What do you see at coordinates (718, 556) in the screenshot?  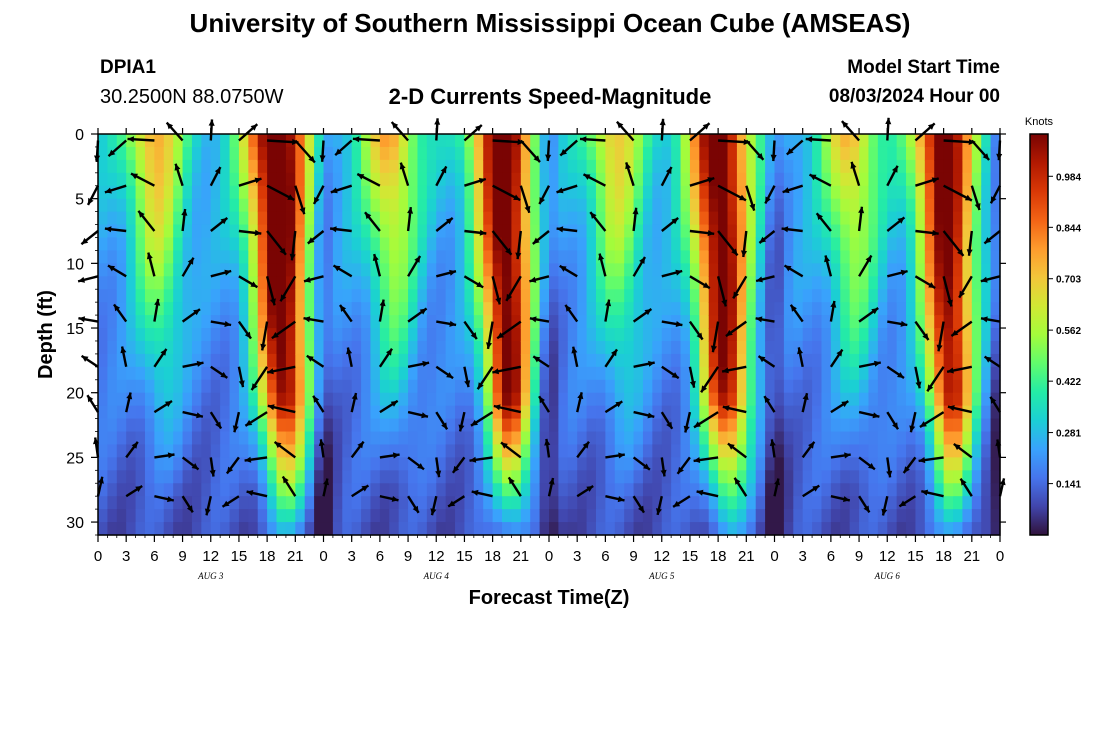 I see `x-tick-label: 18` at bounding box center [718, 556].